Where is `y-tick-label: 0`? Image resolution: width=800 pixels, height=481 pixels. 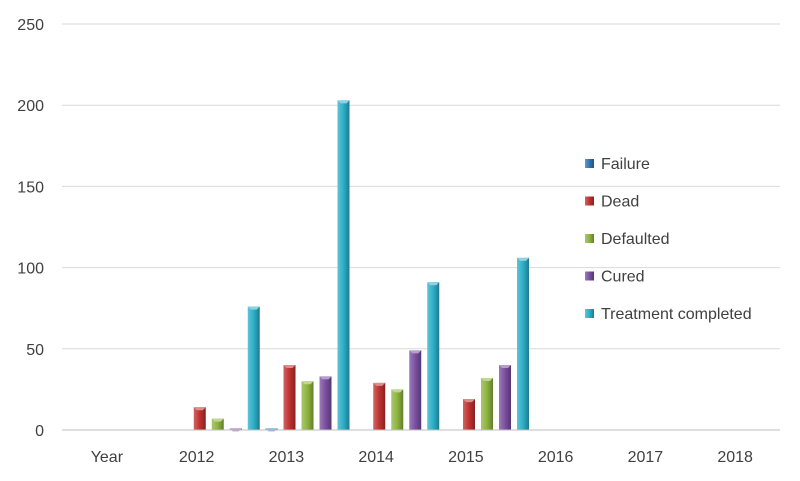 y-tick-label: 0 is located at coordinates (39, 431).